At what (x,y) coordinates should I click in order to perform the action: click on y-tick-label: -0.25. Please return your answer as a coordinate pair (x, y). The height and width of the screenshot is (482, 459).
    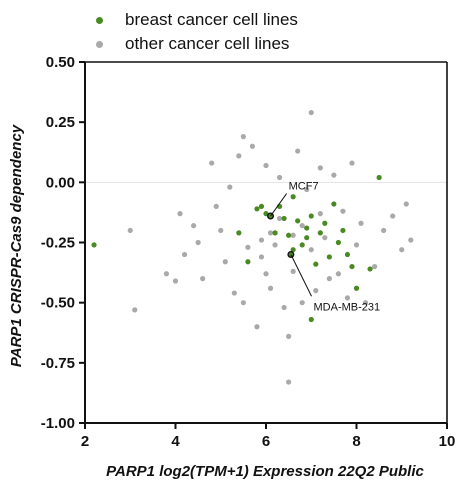
    Looking at the image, I should click on (58, 243).